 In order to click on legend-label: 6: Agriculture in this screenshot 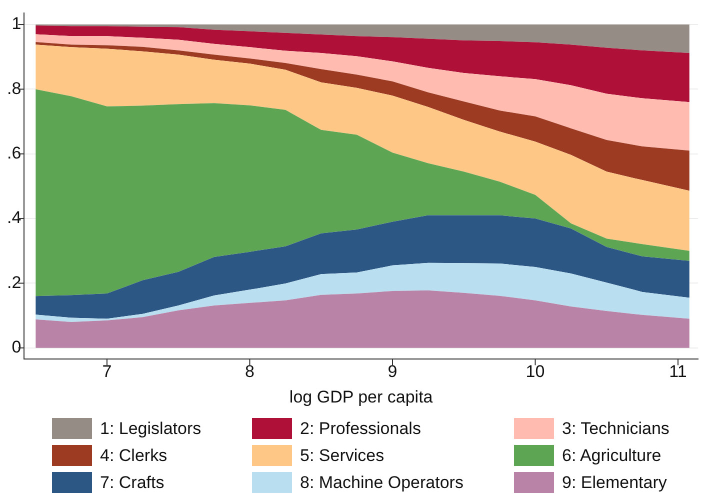, I will do `click(612, 456)`.